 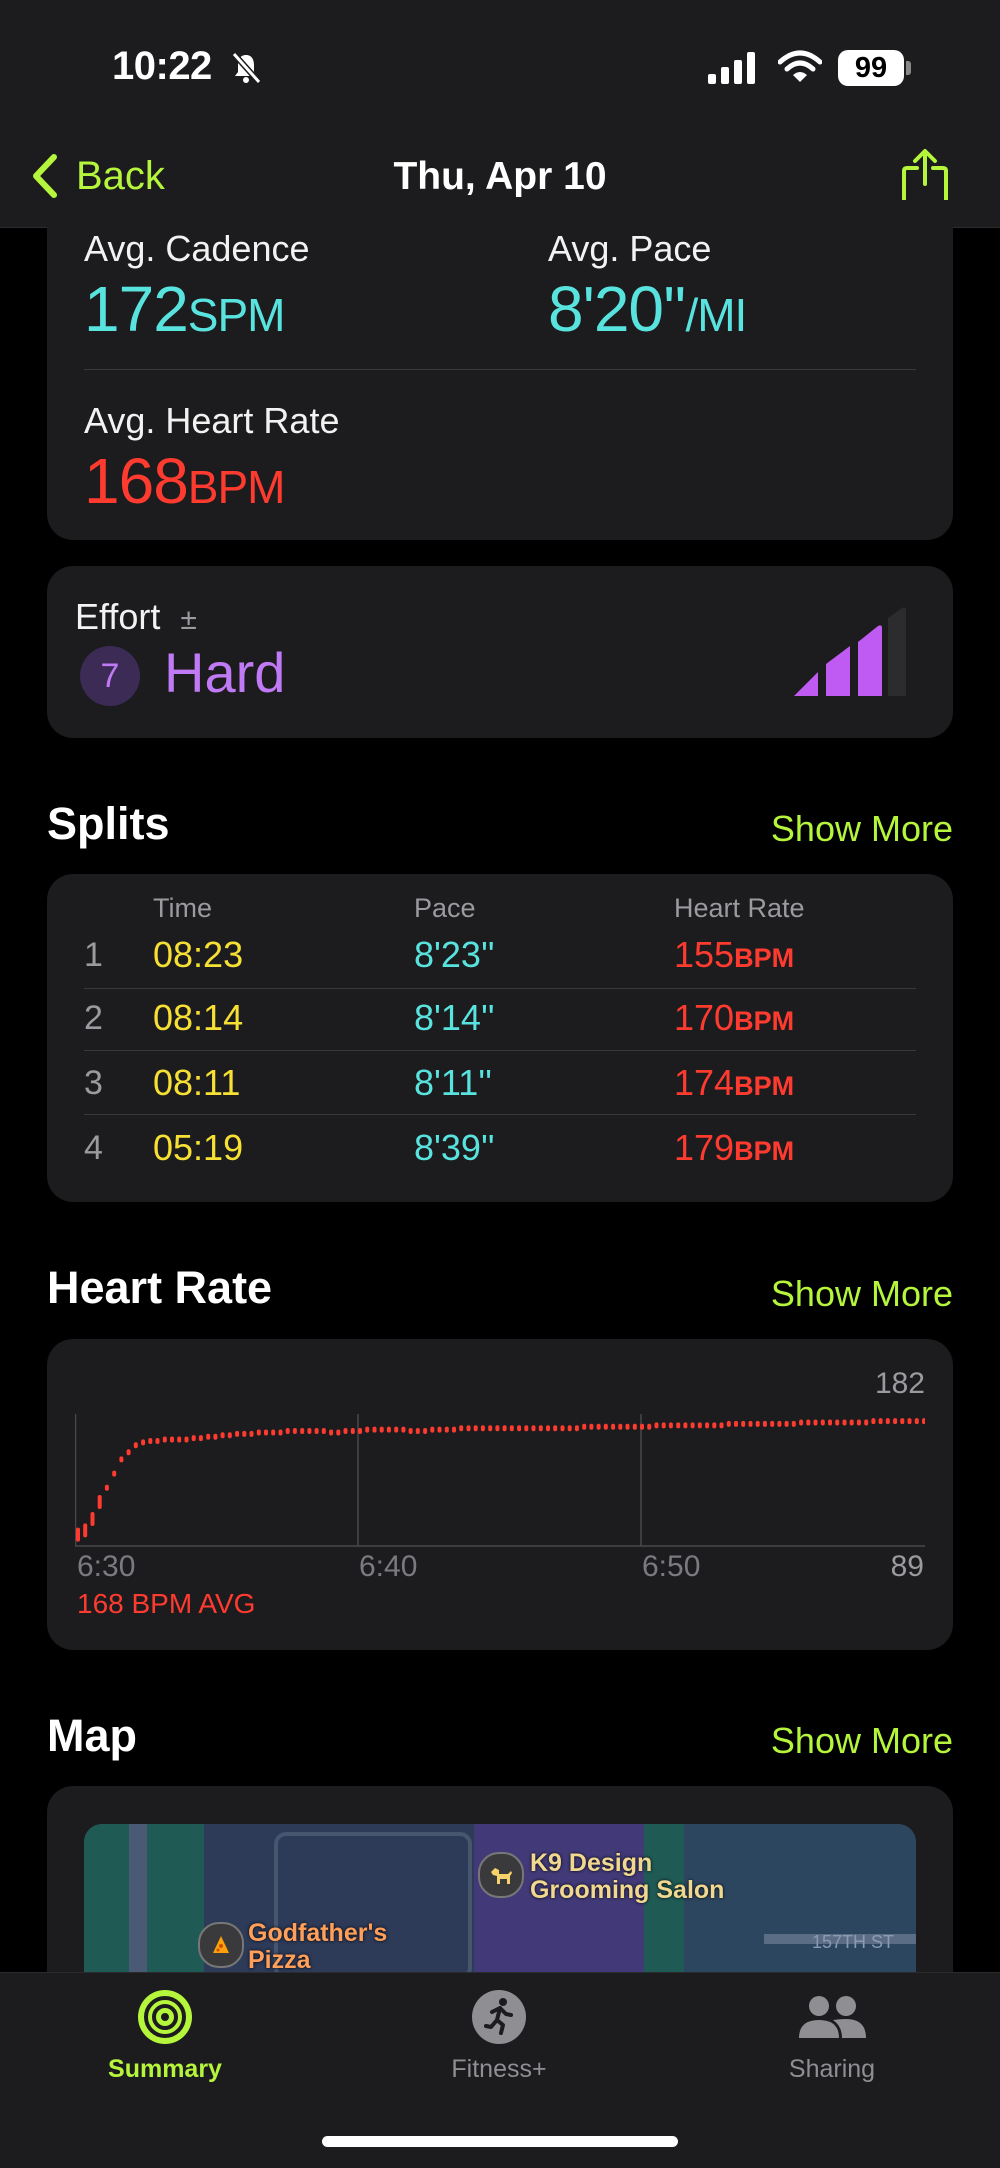 I want to click on pace-unit: /MI, so click(x=716, y=315).